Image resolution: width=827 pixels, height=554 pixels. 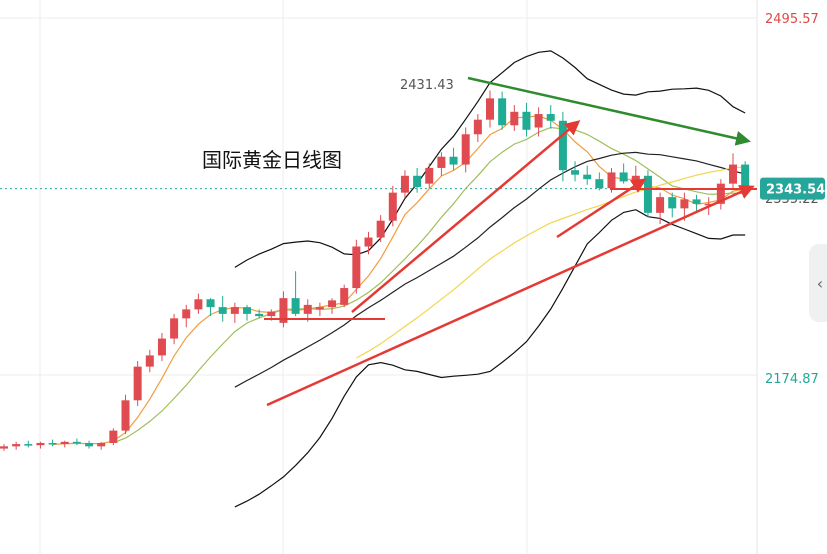 I want to click on last-price-badge, so click(x=792, y=188).